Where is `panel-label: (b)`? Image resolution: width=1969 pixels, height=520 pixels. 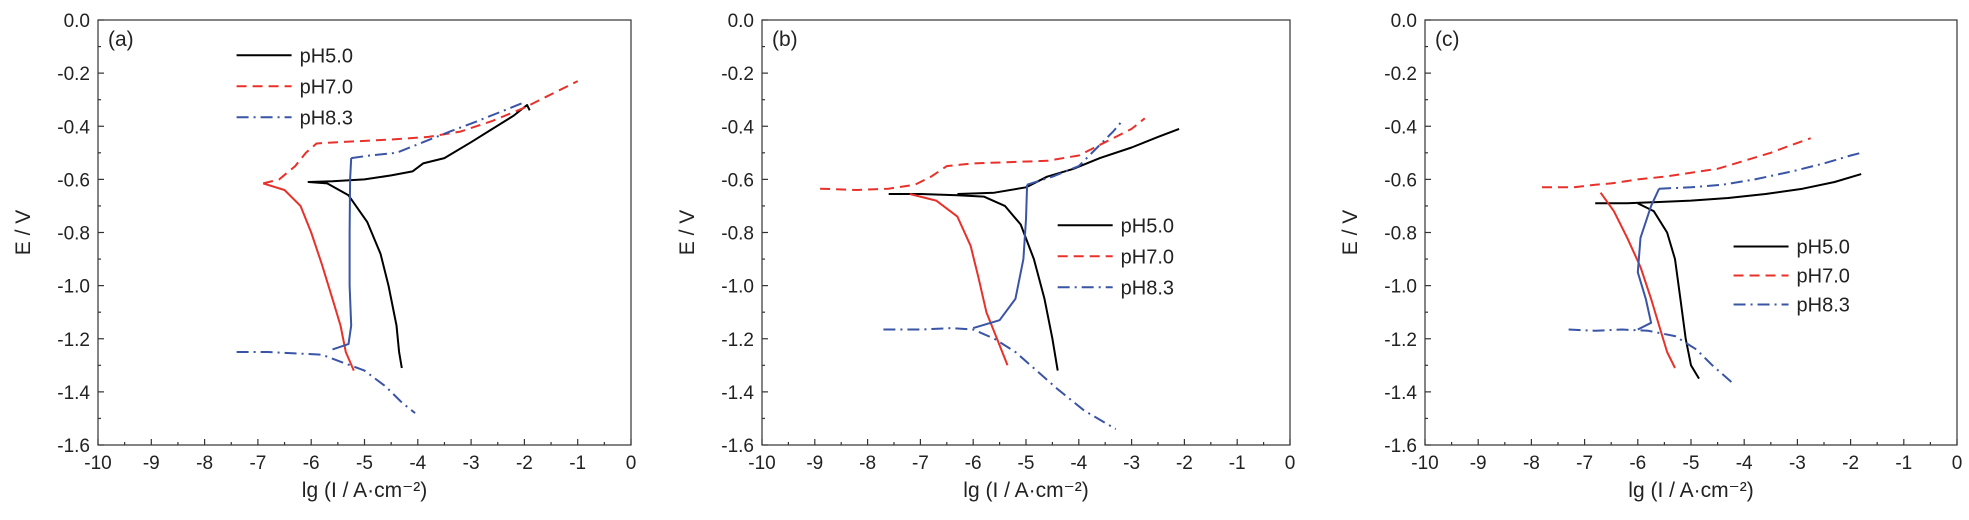
panel-label: (b) is located at coordinates (785, 39).